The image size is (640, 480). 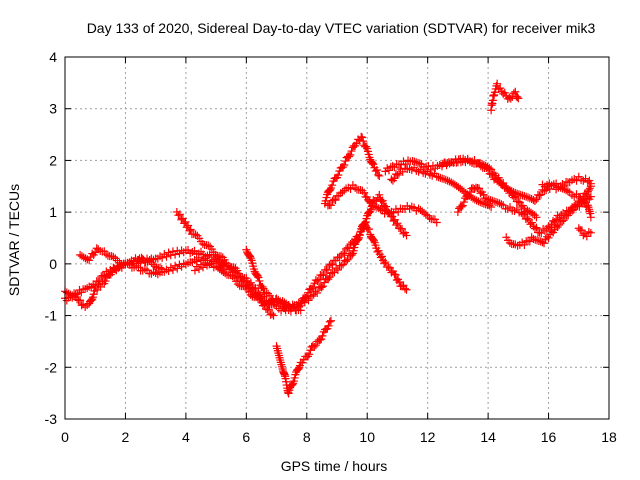 What do you see at coordinates (549, 437) in the screenshot?
I see `x-tick-label: 16` at bounding box center [549, 437].